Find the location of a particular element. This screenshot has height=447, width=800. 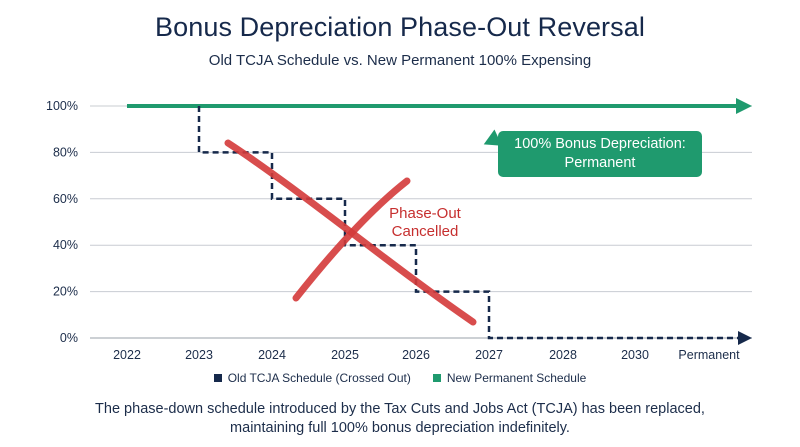

x-tick-label: 2030 is located at coordinates (635, 355).